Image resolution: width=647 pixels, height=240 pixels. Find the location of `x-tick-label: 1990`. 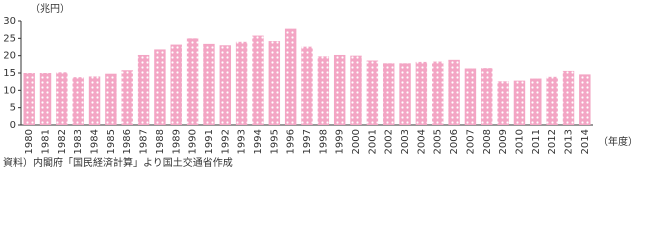

x-tick-label: 1990 is located at coordinates (193, 141).